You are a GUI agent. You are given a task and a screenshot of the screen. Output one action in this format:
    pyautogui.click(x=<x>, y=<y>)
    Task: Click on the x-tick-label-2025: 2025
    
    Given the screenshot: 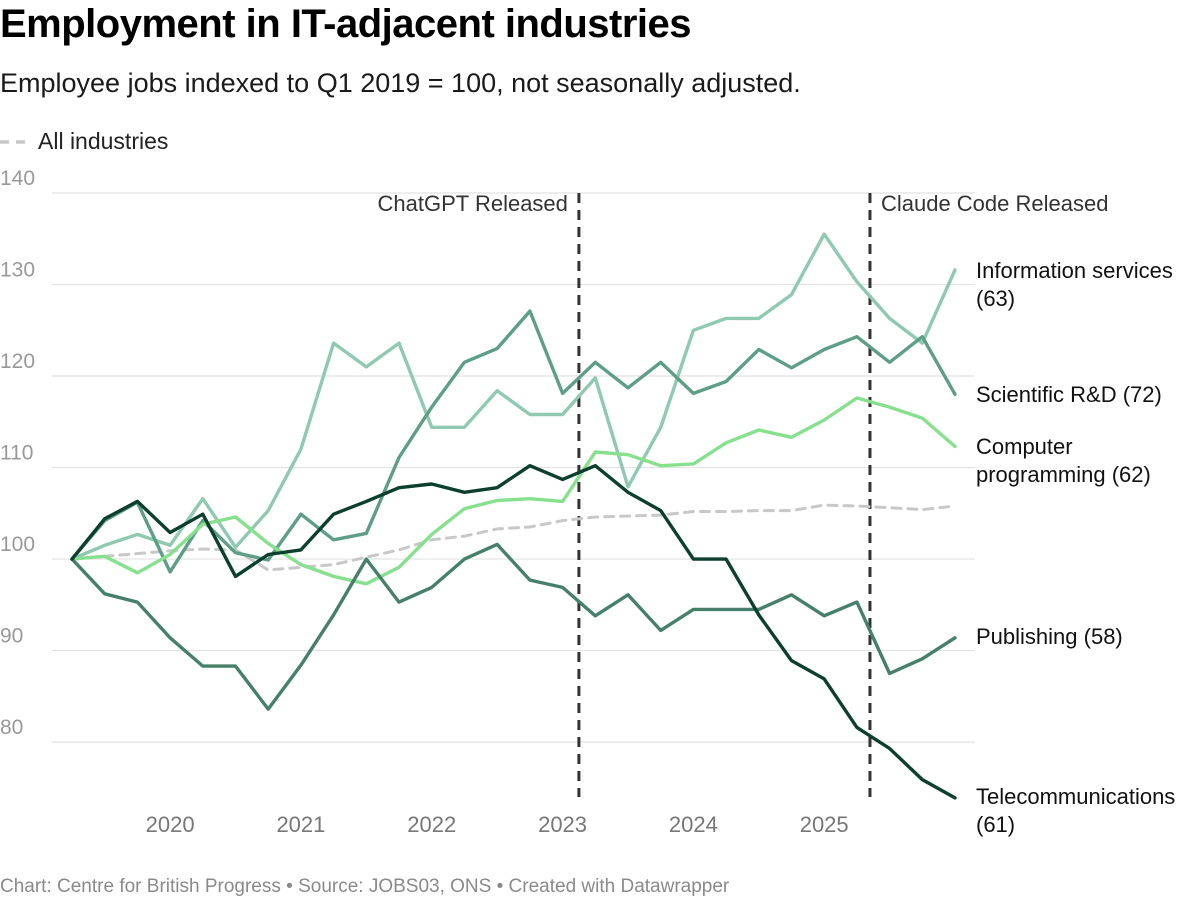 What is the action you would take?
    pyautogui.click(x=824, y=824)
    